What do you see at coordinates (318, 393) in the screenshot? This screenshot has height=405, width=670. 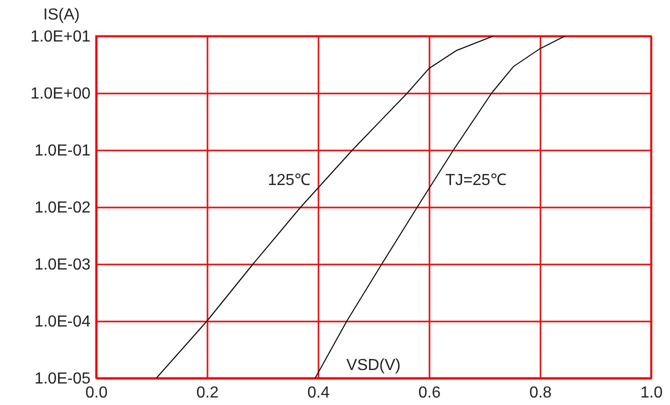 I see `x-tick-label: 0.4` at bounding box center [318, 393].